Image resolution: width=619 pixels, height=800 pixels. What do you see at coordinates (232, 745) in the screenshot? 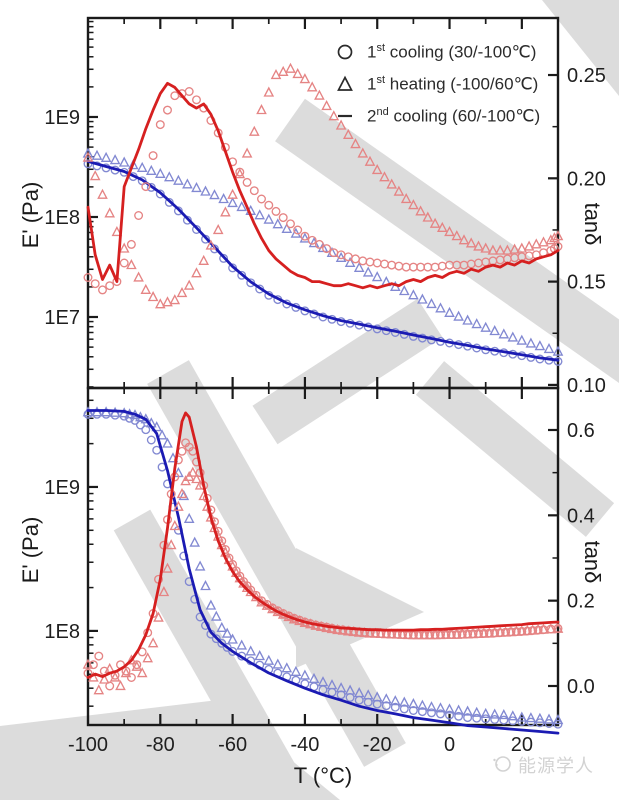
I see `tick-label: -60` at bounding box center [232, 745].